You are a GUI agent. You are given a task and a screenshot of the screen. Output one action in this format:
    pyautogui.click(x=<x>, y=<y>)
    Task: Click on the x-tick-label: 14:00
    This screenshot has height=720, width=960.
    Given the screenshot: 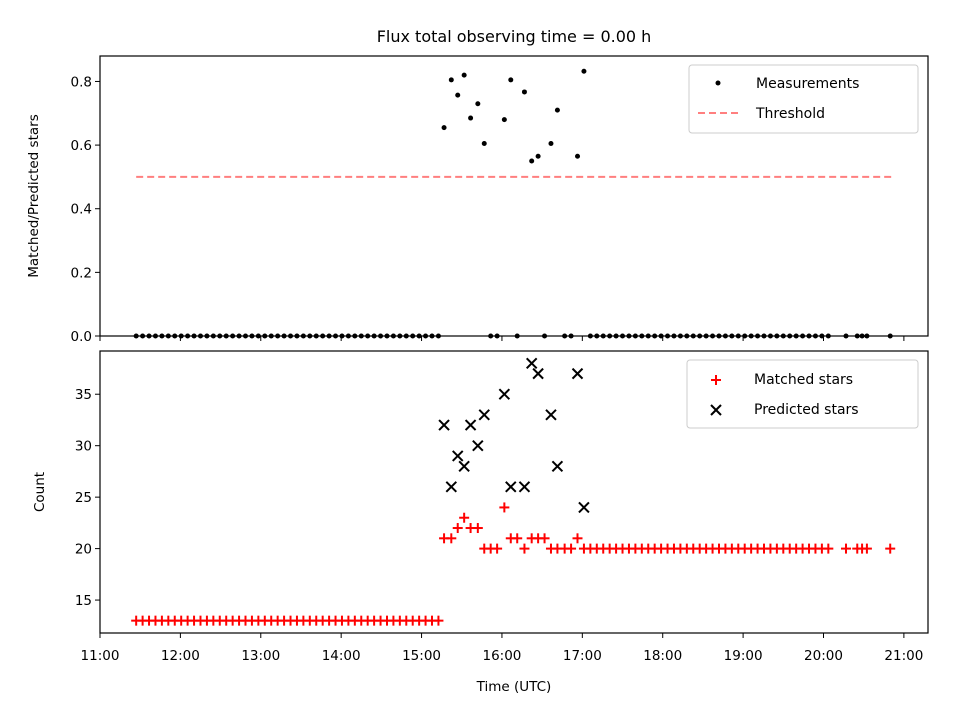 What is the action you would take?
    pyautogui.click(x=341, y=656)
    